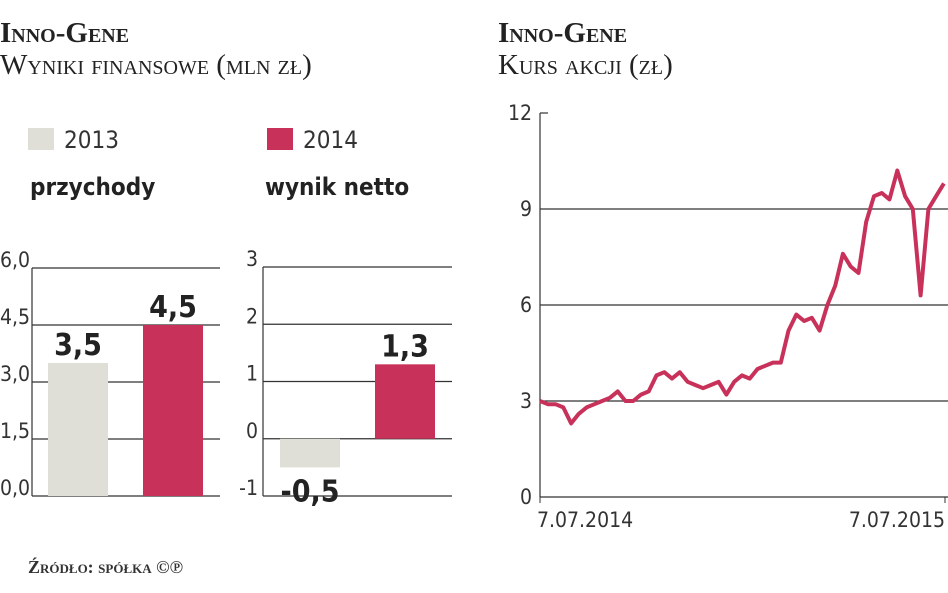  I want to click on x-tick-label: 7.07.2014, so click(585, 520).